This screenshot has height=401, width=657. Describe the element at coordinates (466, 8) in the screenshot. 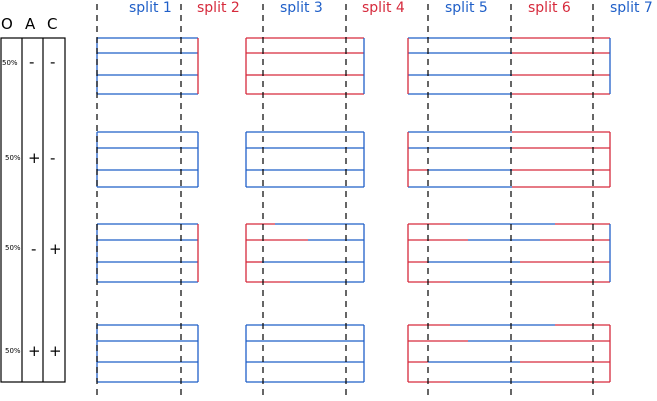

I see `split-label-5: split 5` at that location.